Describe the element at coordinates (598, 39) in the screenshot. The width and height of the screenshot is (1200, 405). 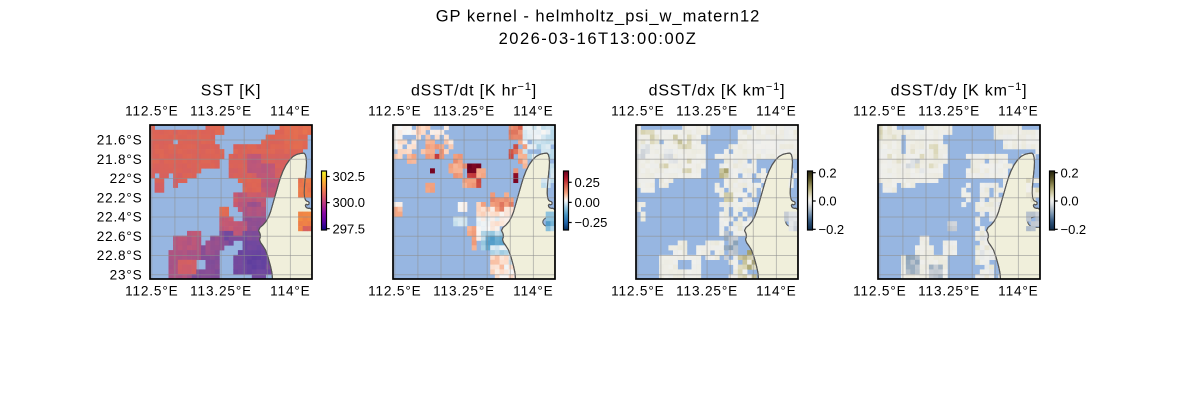
I see `svg-text: 2026-03-16T13:00:00Z` at that location.